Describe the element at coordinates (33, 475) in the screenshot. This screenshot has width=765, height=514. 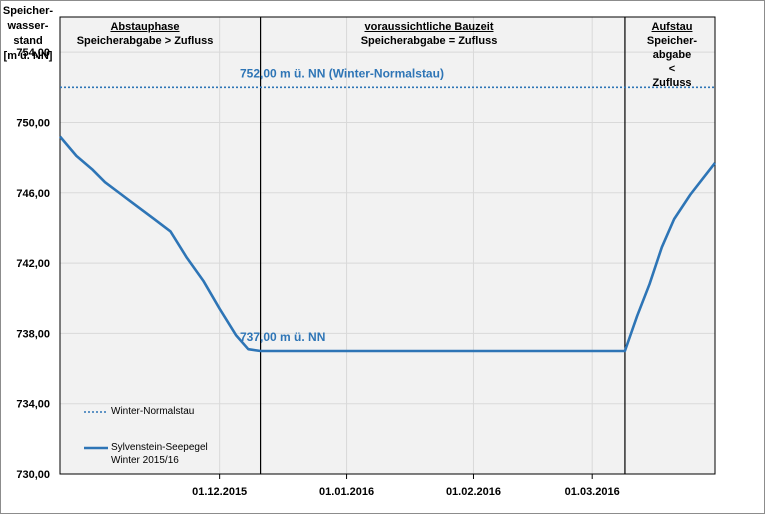
I see `y-tick-label: 730,00` at that location.